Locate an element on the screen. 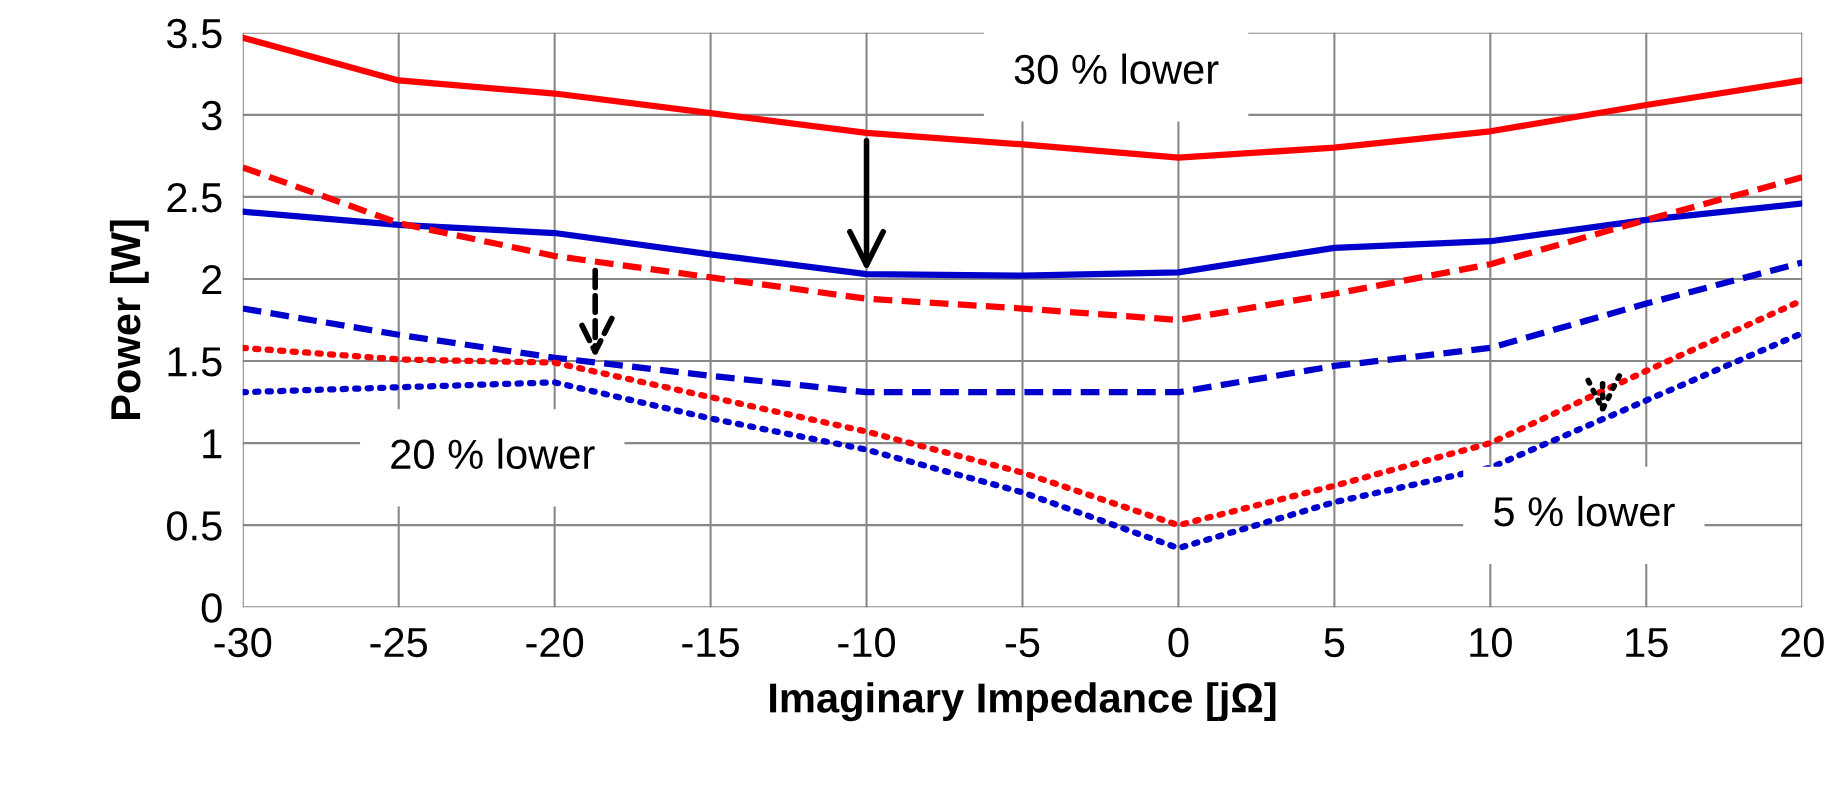 The image size is (1839, 800). x-tick-label: -25 is located at coordinates (399, 642).